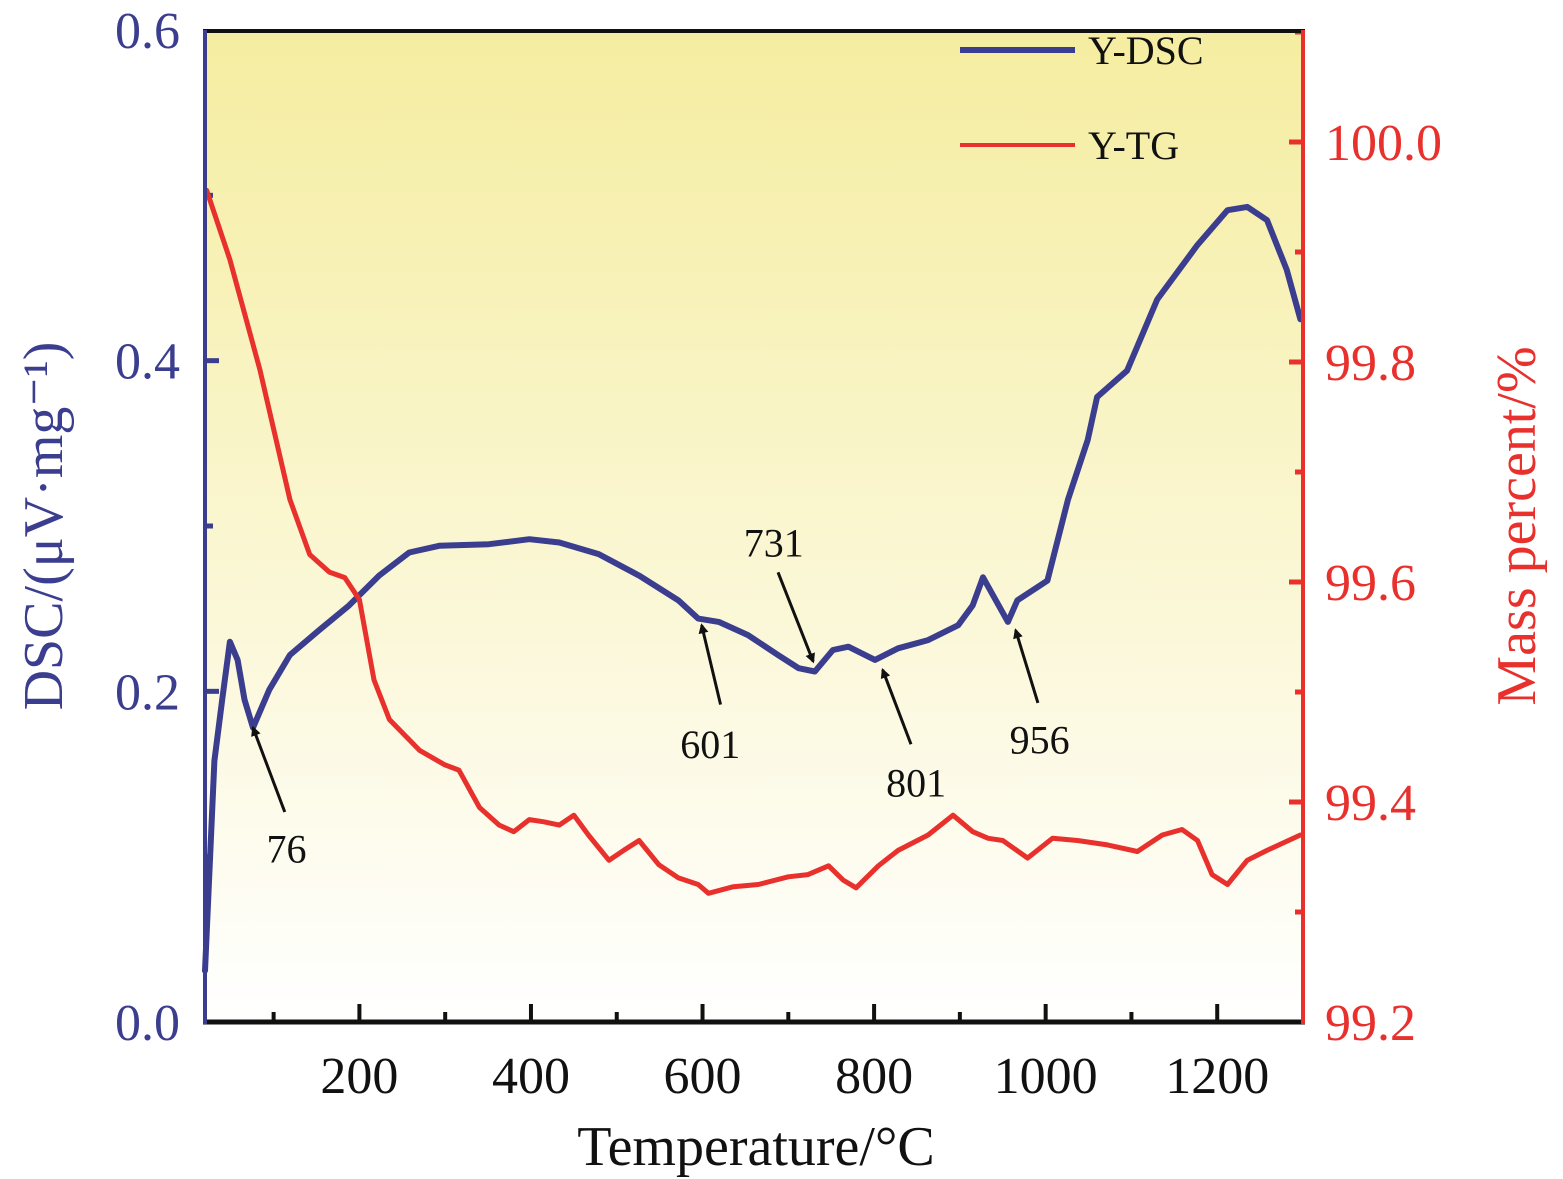  What do you see at coordinates (147, 1023) in the screenshot?
I see `left-y-tick-label: 0.0` at bounding box center [147, 1023].